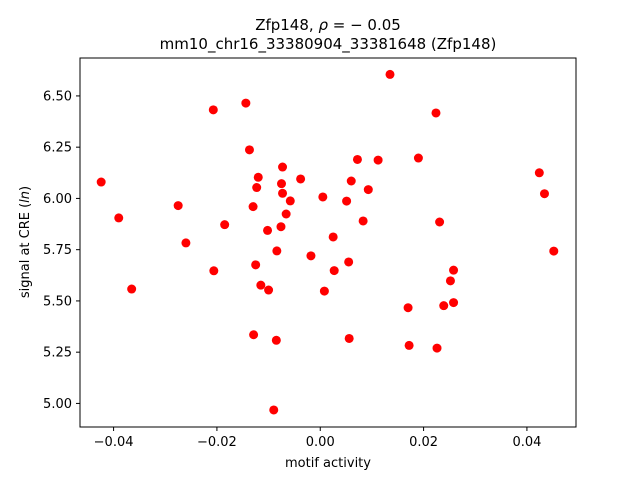 The image size is (640, 484). Describe the element at coordinates (423, 442) in the screenshot. I see `x-tick-label: 0.02` at that location.